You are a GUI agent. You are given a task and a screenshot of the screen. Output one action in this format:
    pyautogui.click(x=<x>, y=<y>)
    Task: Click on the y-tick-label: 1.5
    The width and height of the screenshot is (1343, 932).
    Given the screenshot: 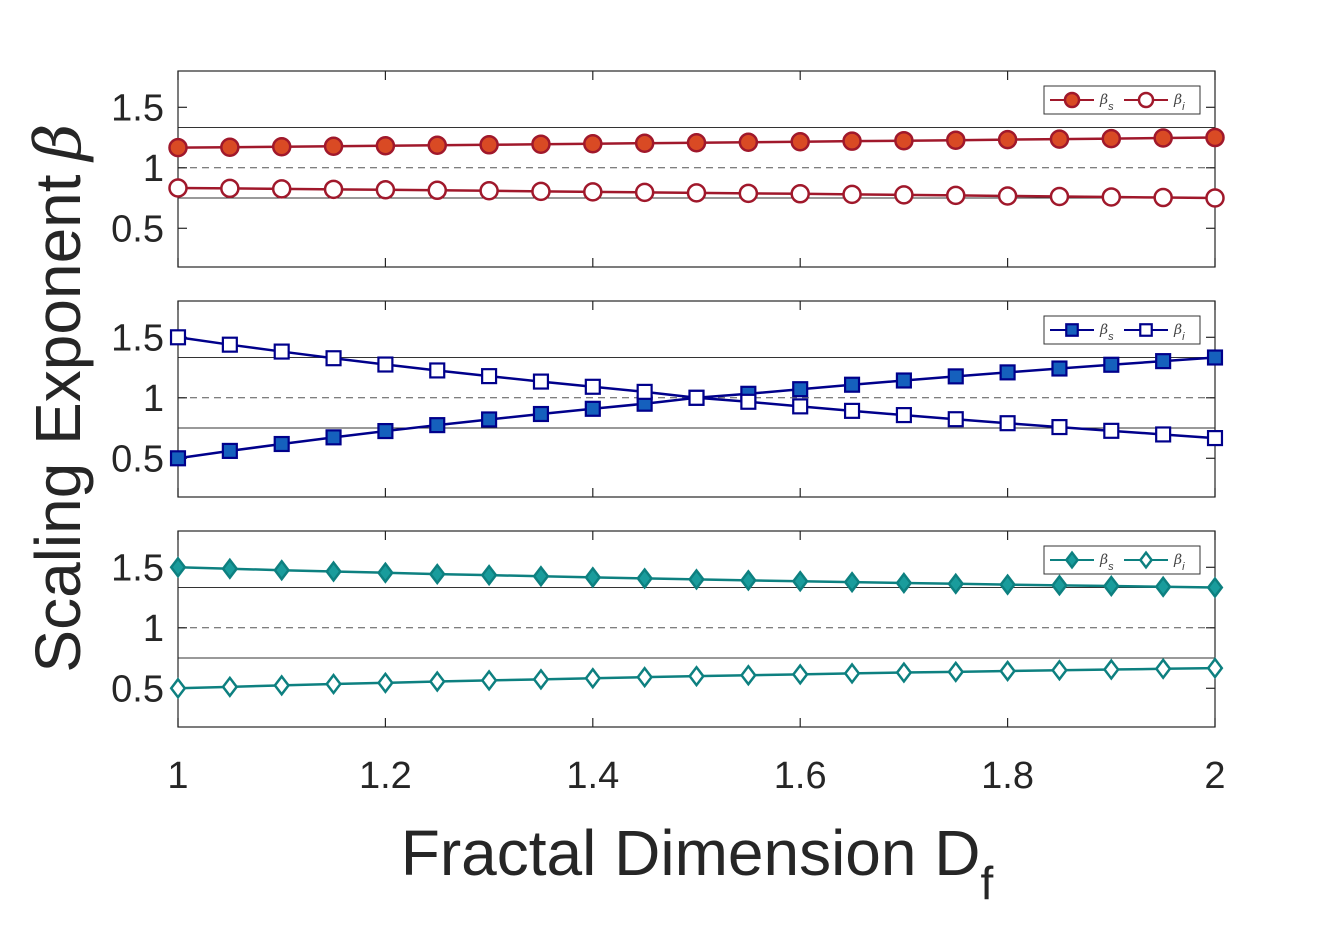 What is the action you would take?
    pyautogui.click(x=137, y=568)
    